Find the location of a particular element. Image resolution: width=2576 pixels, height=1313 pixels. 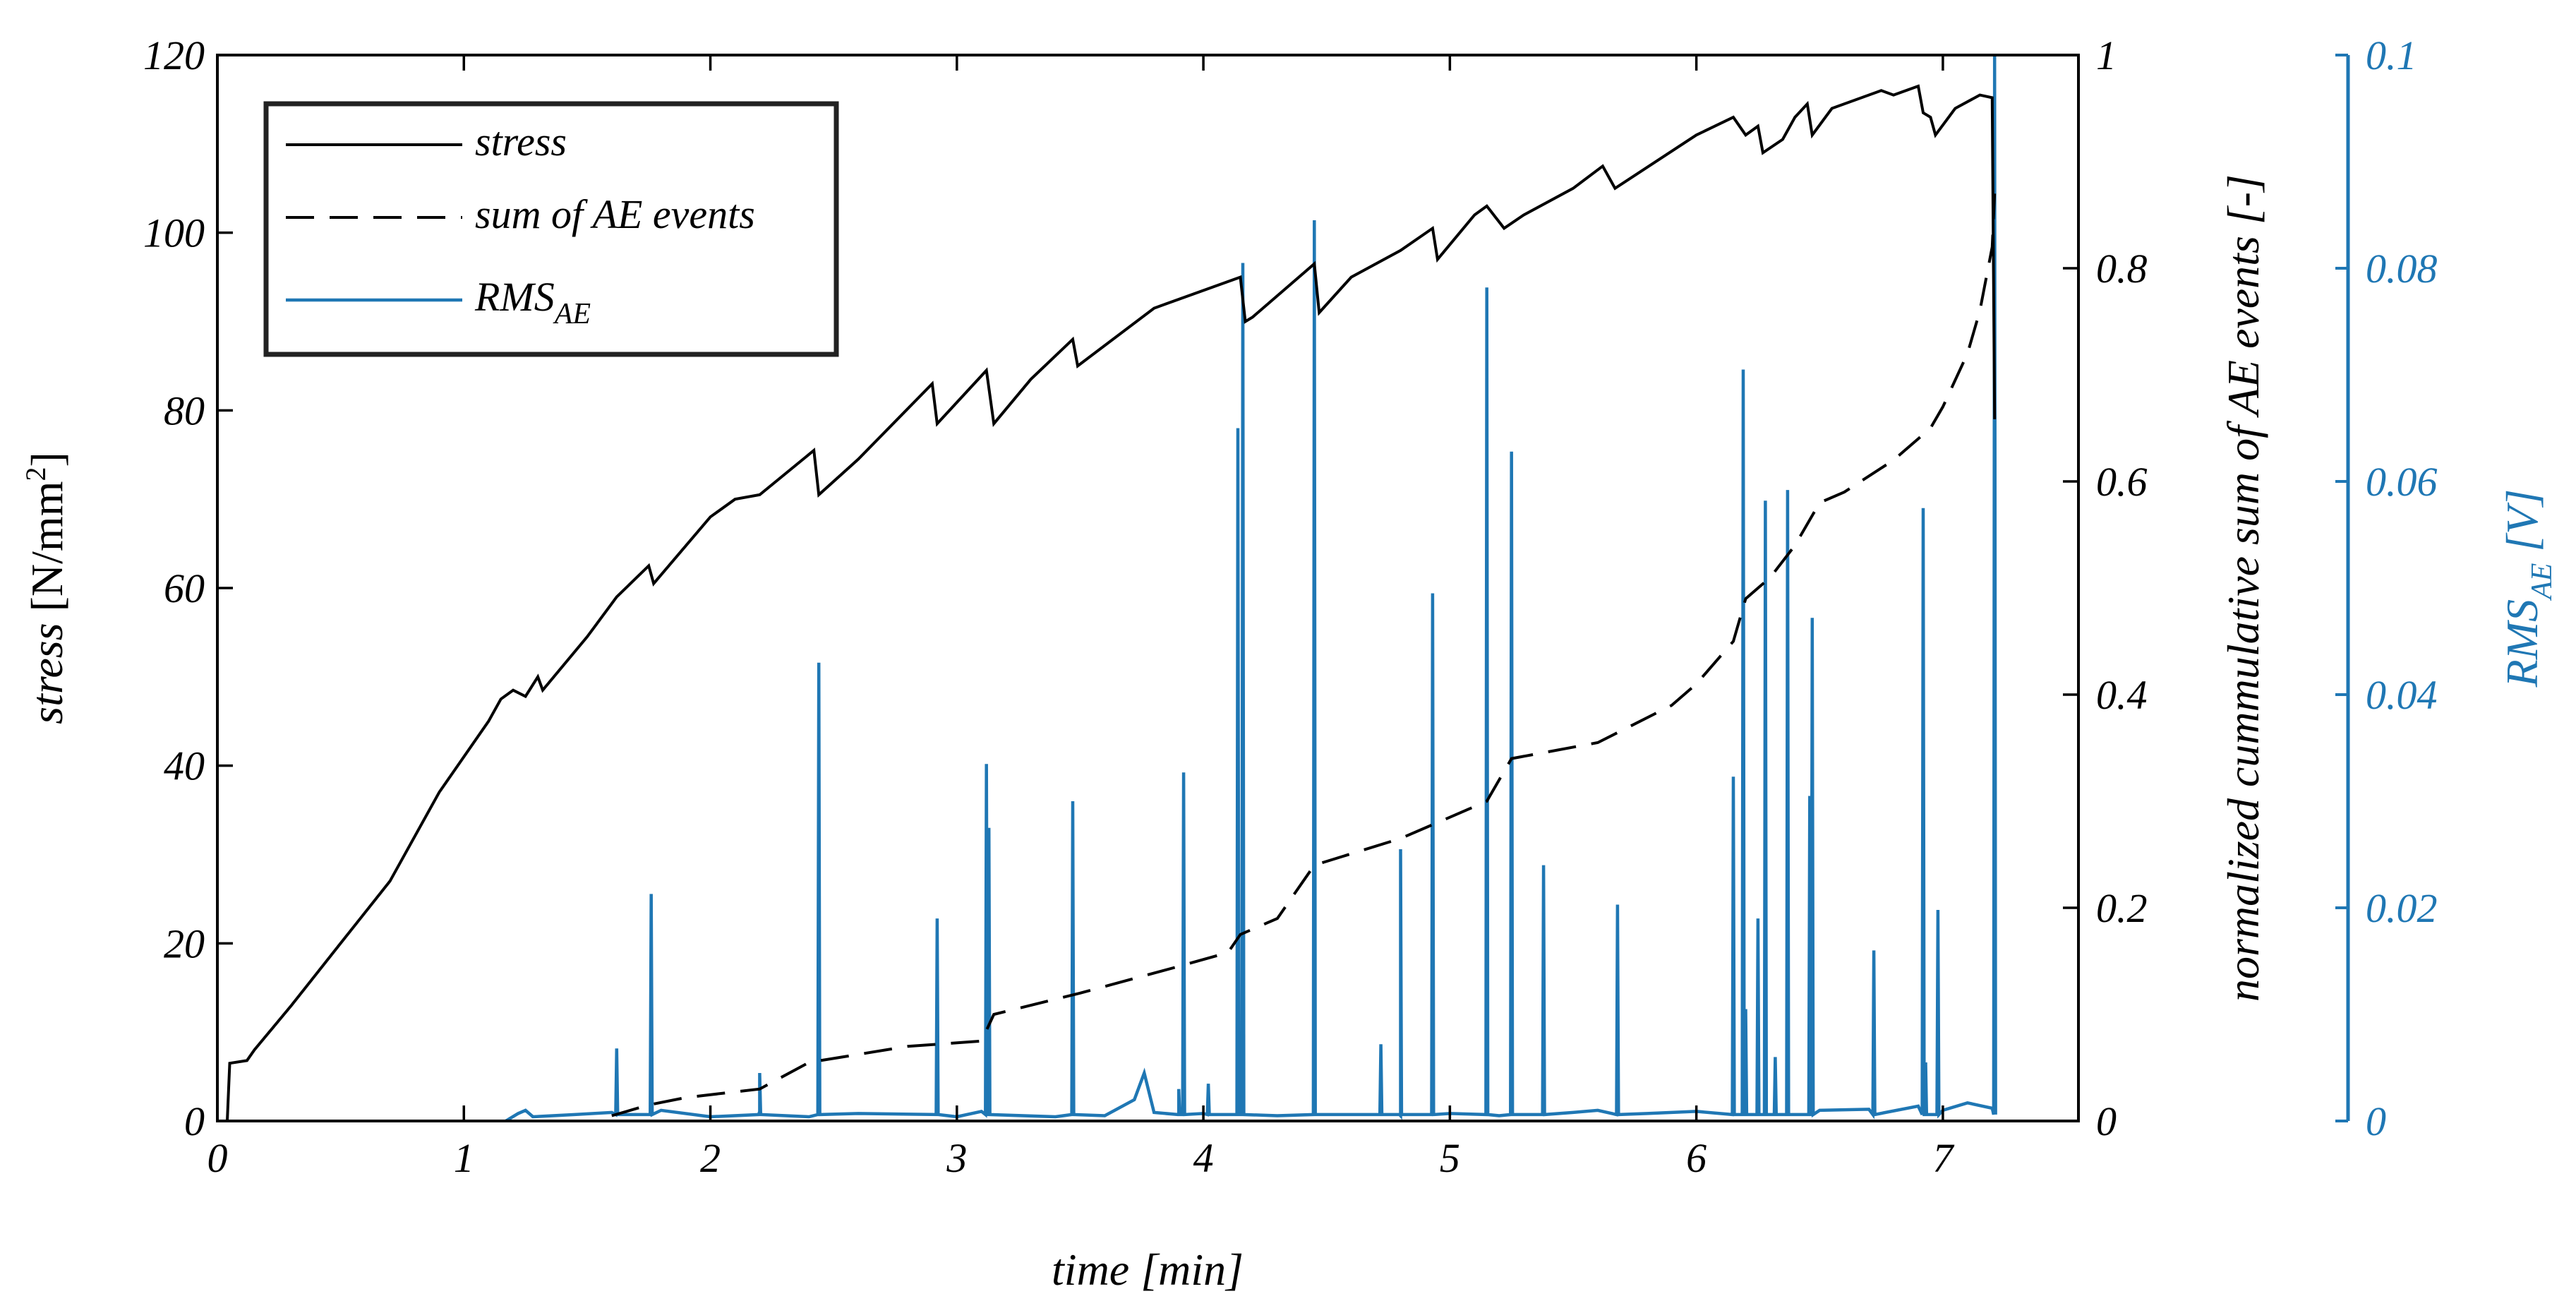

x-axis-title: time [min] is located at coordinates (1148, 1270).